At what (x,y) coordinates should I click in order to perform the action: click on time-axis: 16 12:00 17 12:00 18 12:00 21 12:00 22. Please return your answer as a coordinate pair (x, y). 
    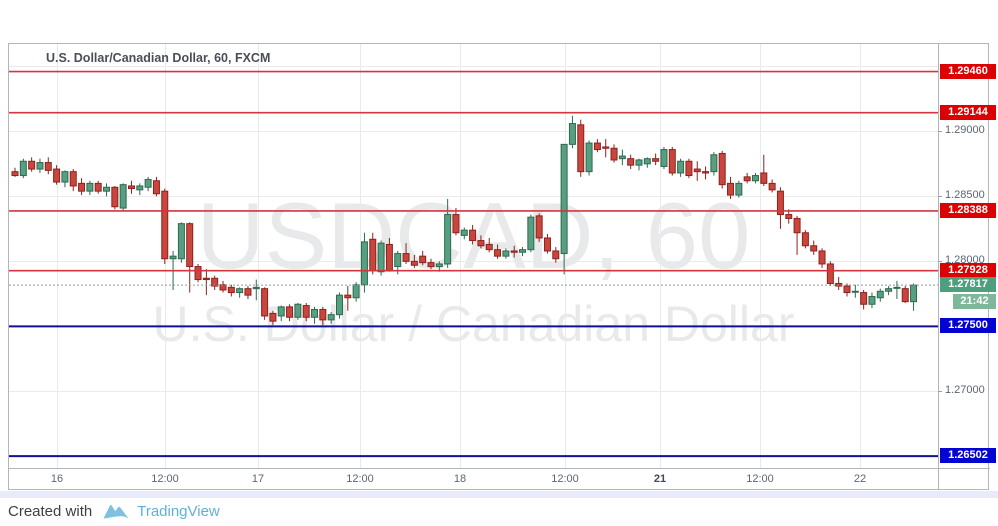
    Looking at the image, I should click on (473, 479).